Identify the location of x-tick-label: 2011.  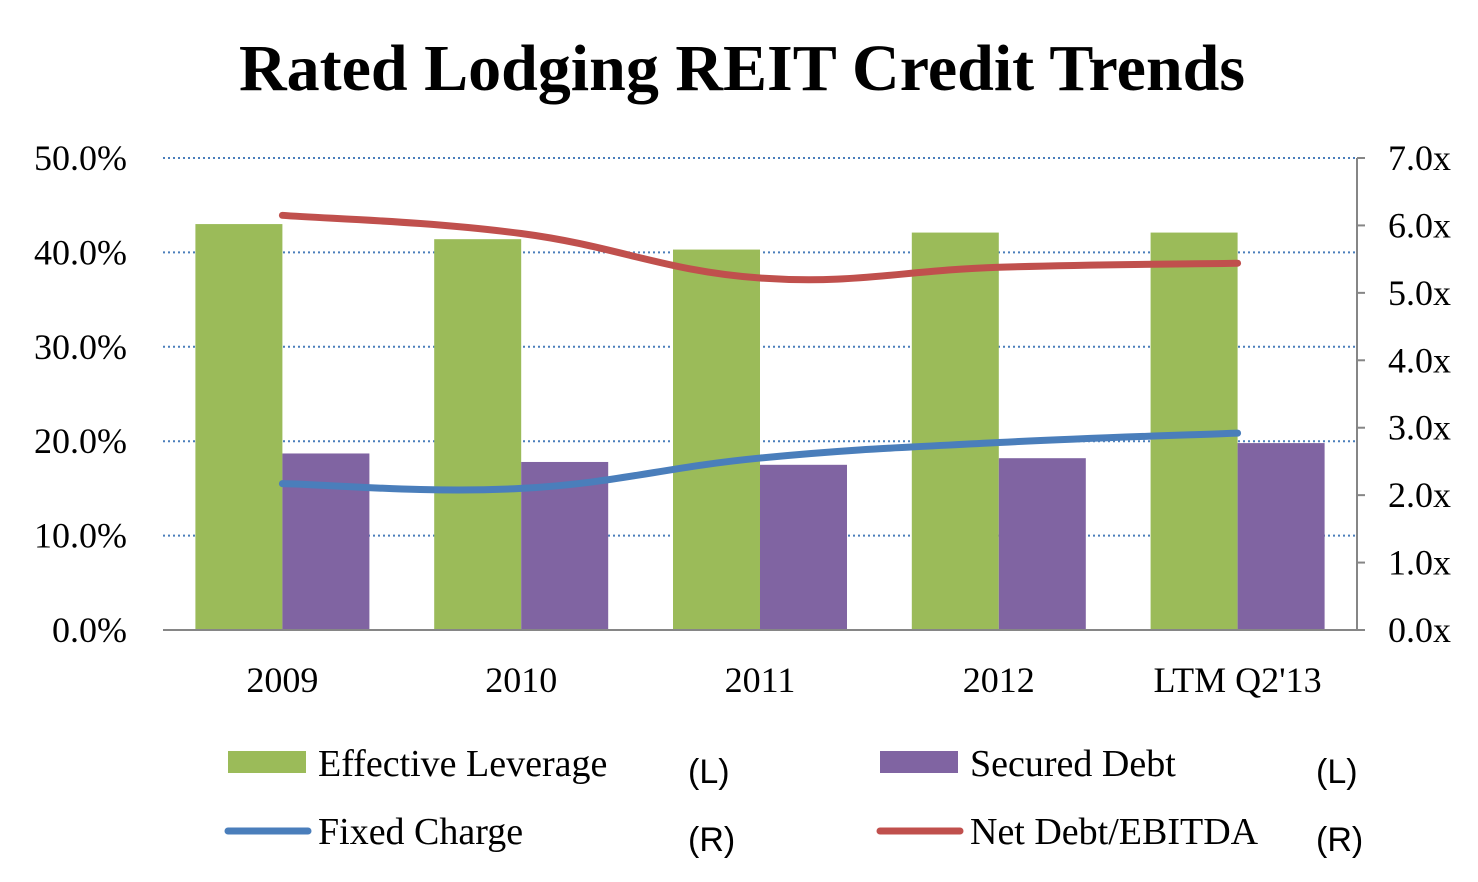
(760, 680).